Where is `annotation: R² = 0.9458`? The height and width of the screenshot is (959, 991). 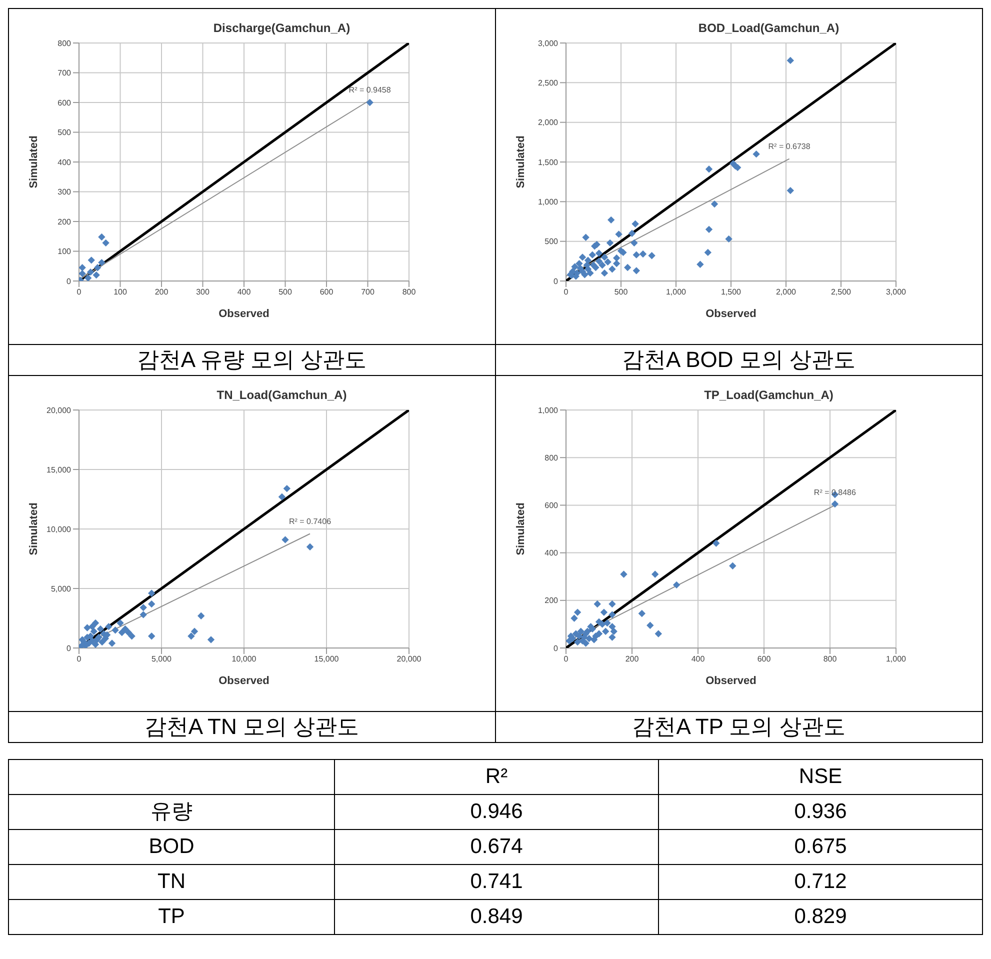 annotation: R² = 0.9458 is located at coordinates (370, 90).